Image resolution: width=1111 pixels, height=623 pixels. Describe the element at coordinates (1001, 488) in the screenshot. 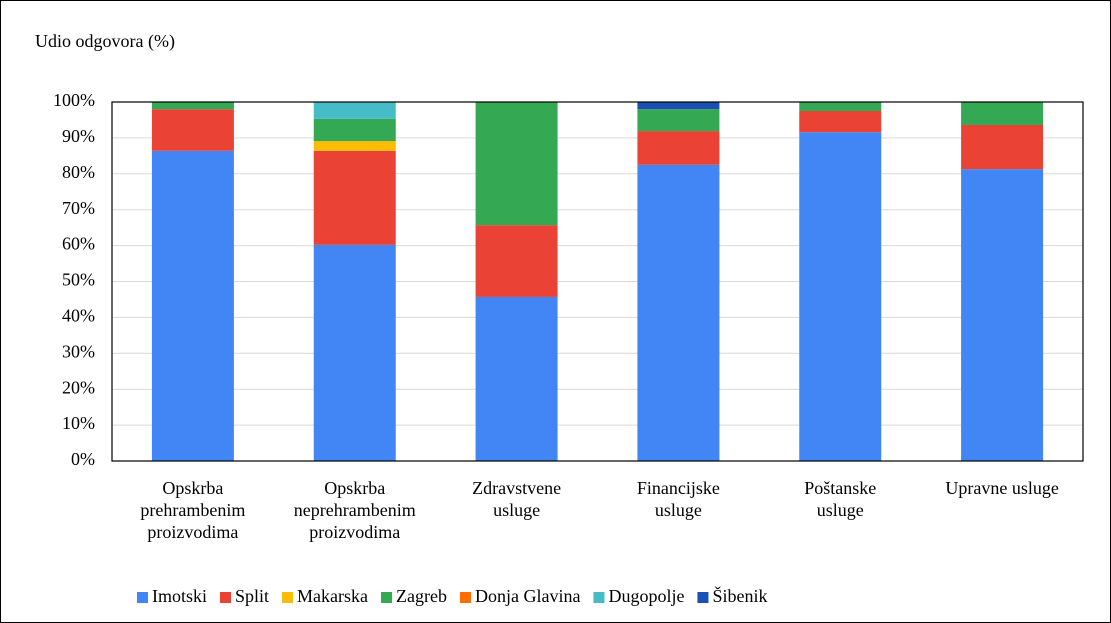

I see `x-tick-label: Upravne usluge` at that location.